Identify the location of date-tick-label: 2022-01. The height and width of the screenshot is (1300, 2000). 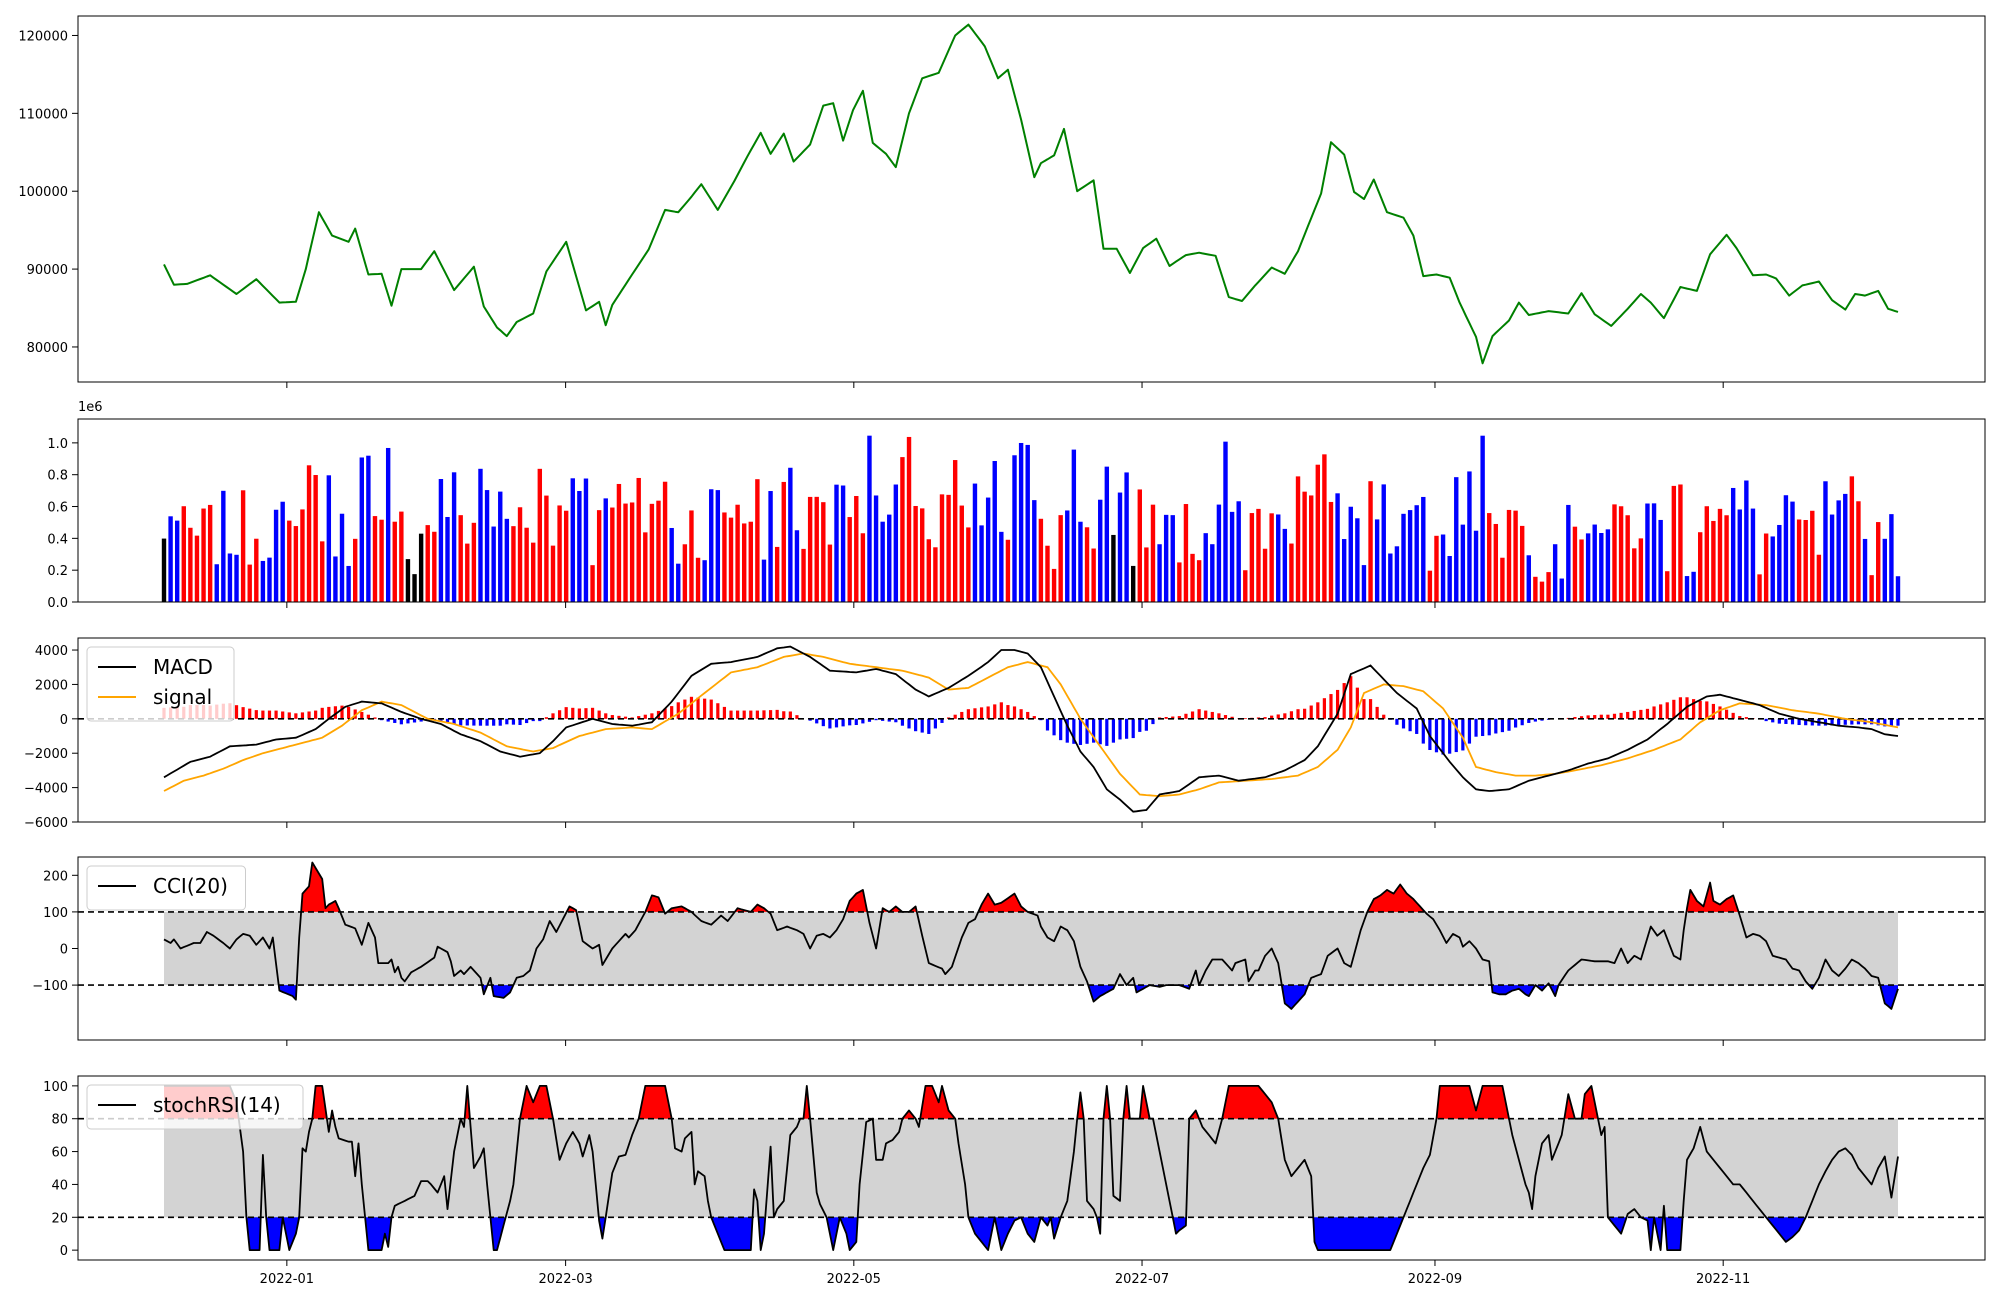
(287, 1279).